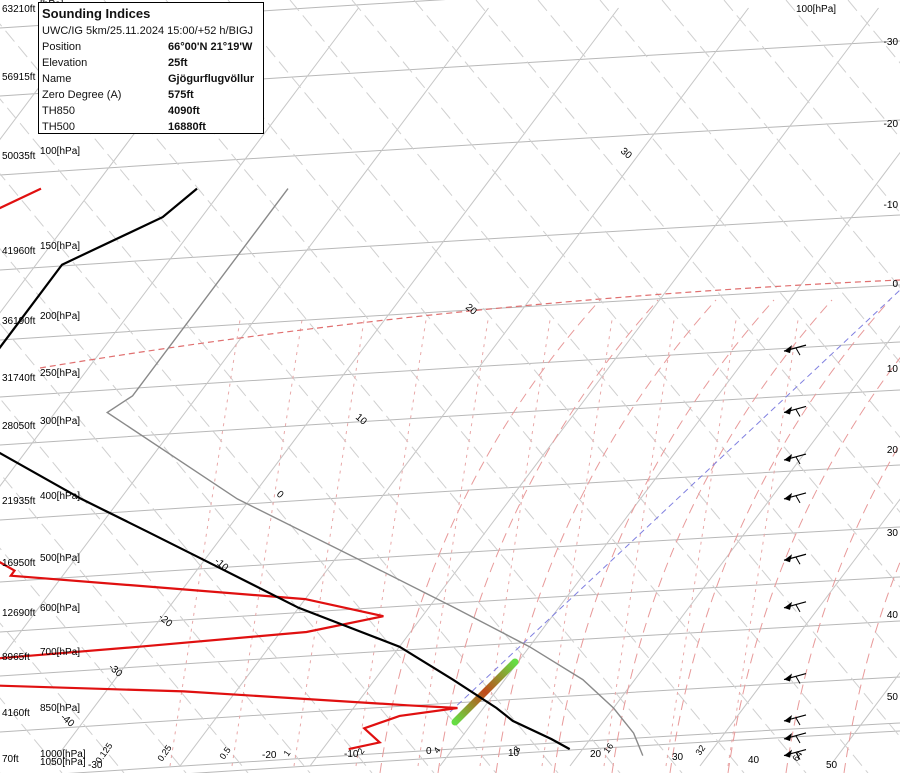 The width and height of the screenshot is (900, 773). I want to click on pressure-label: 700[hPa], so click(60, 652).